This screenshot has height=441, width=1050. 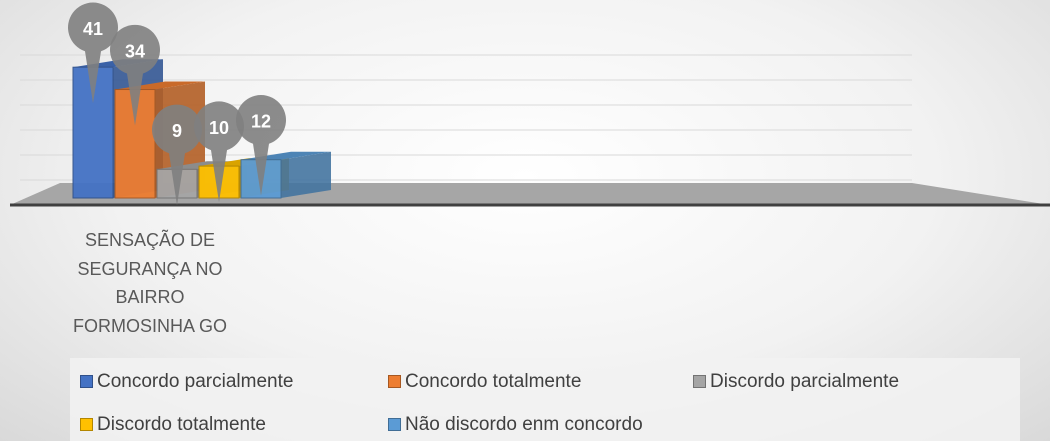 What do you see at coordinates (195, 381) in the screenshot?
I see `legend-label: Concordo parcialmente` at bounding box center [195, 381].